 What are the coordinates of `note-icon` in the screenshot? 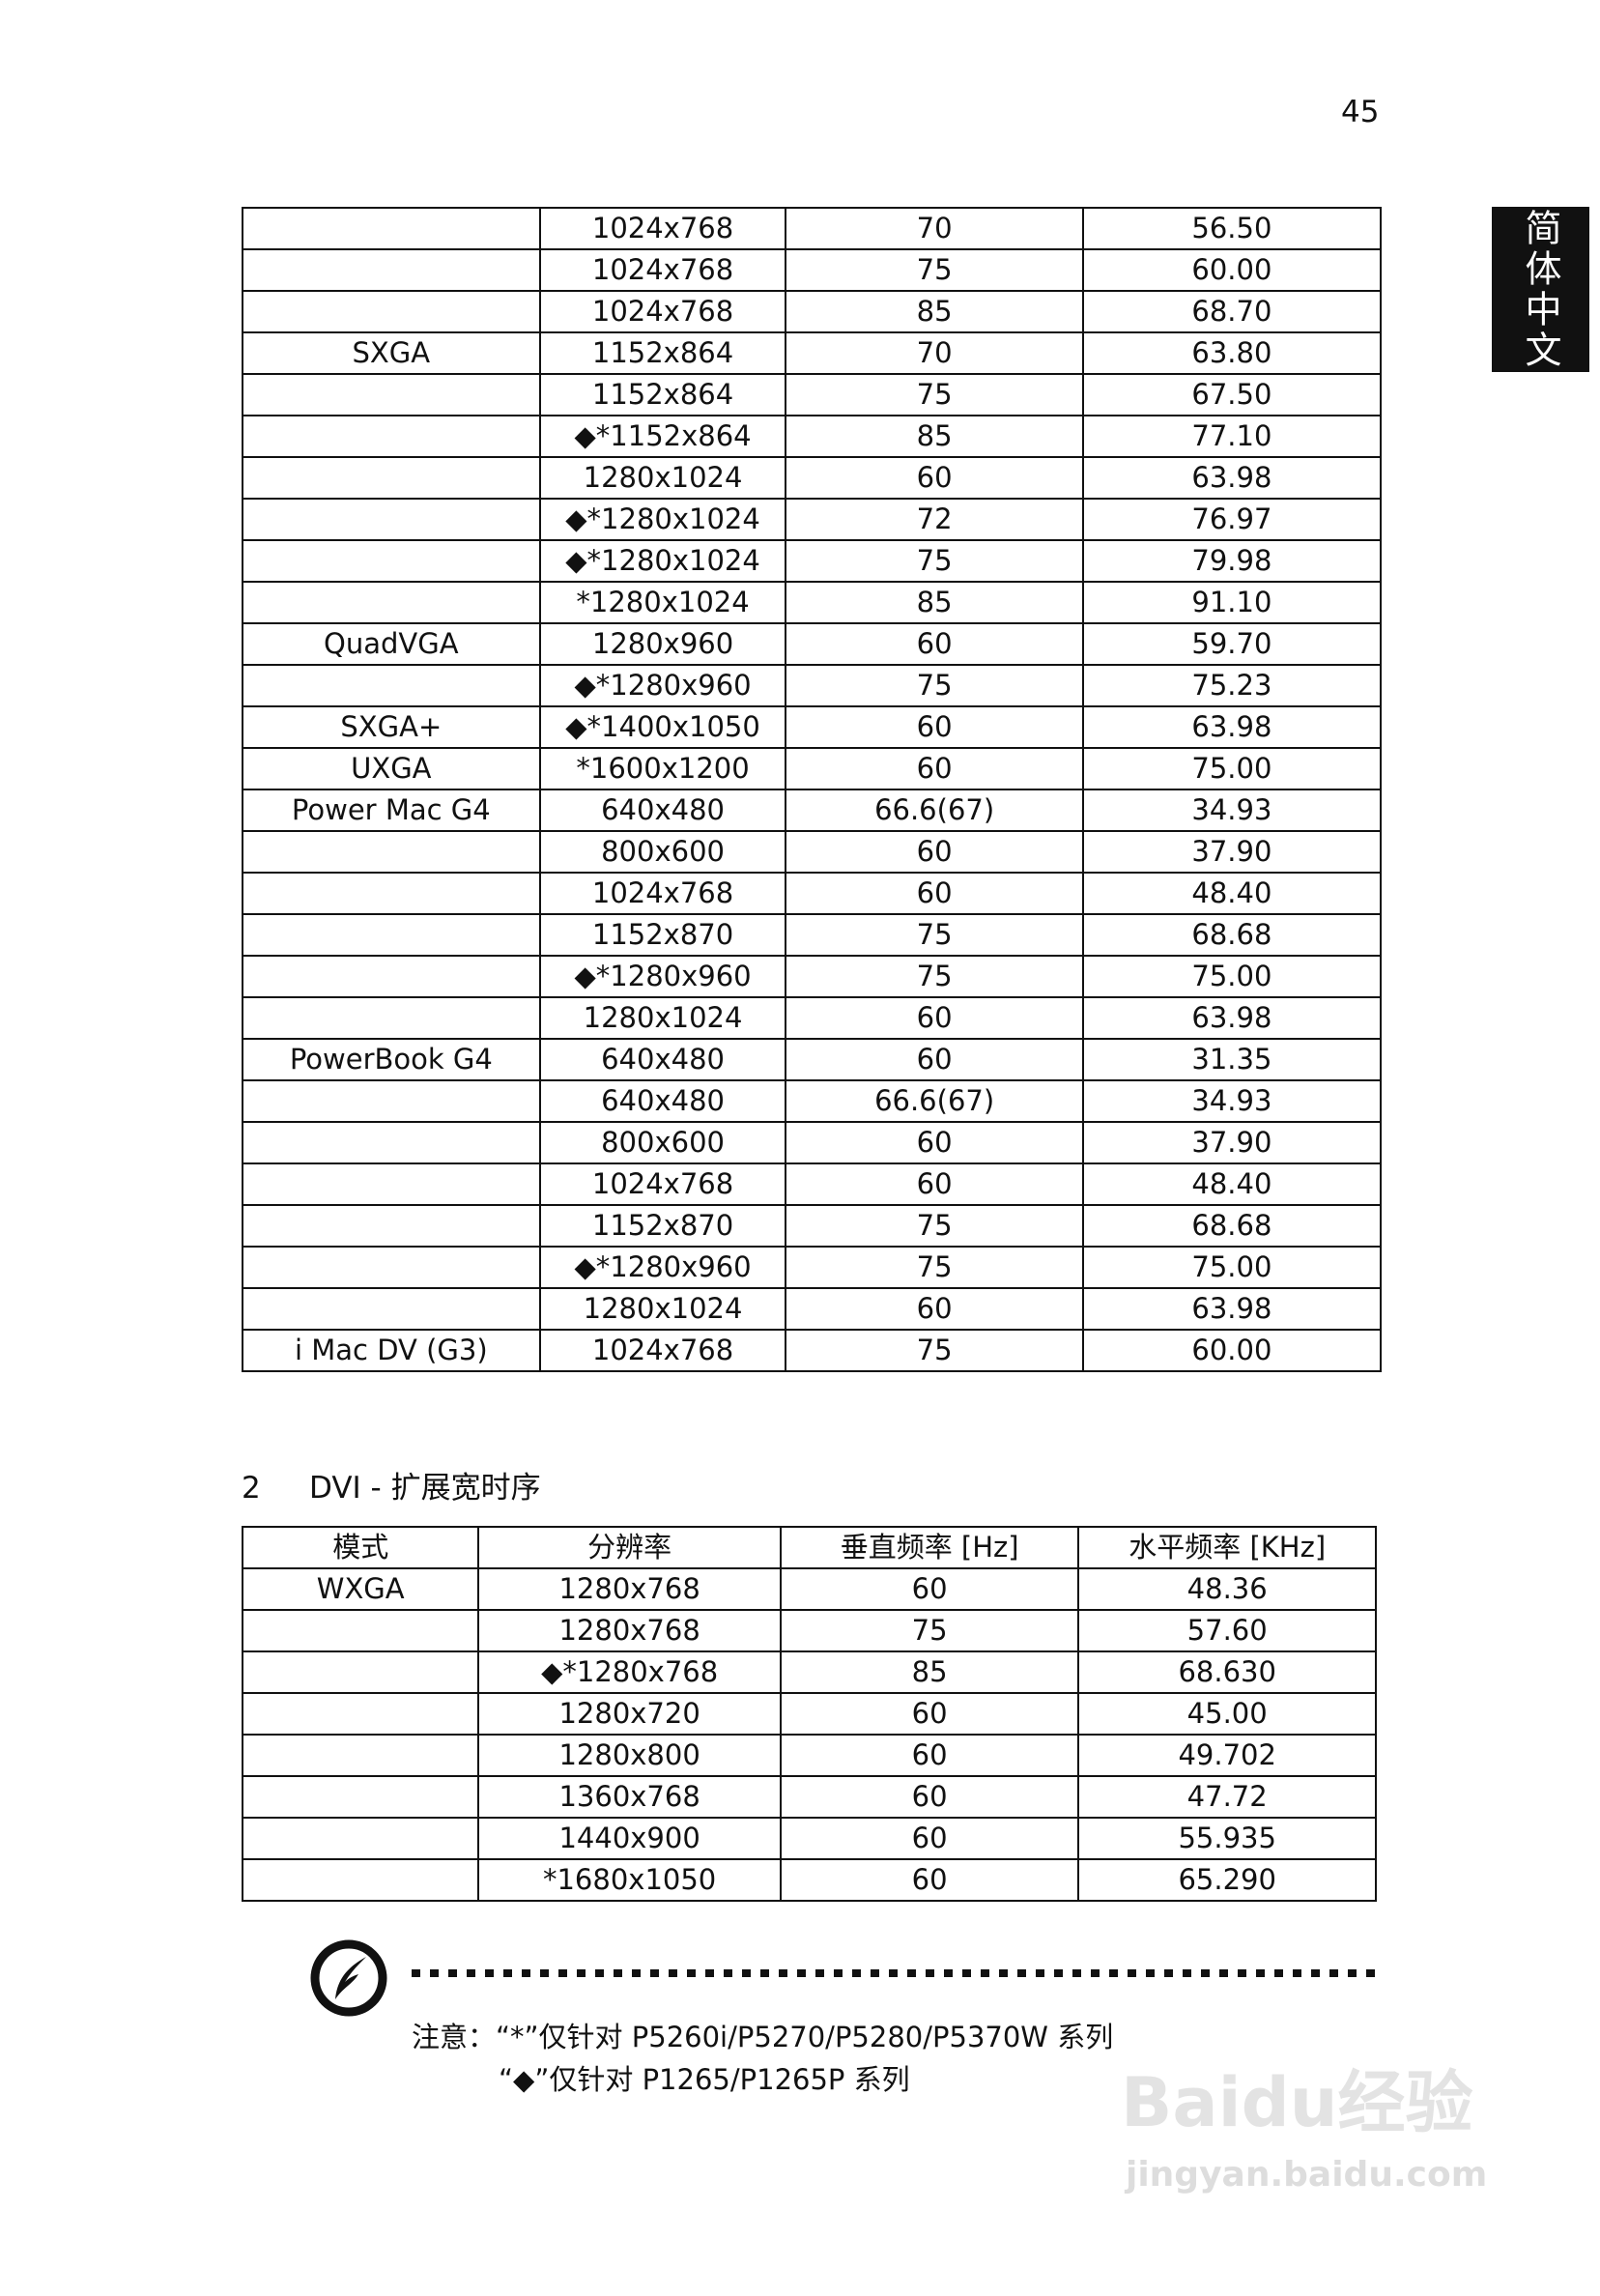 It's located at (348, 1978).